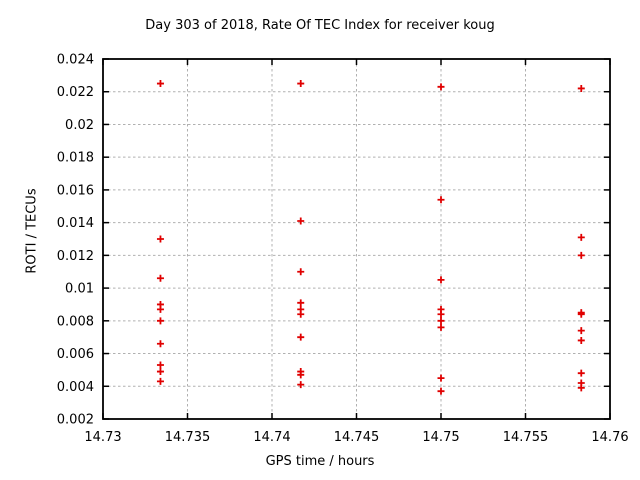 This screenshot has width=640, height=480. Describe the element at coordinates (75, 190) in the screenshot. I see `y-tick-label: 0.016` at that location.